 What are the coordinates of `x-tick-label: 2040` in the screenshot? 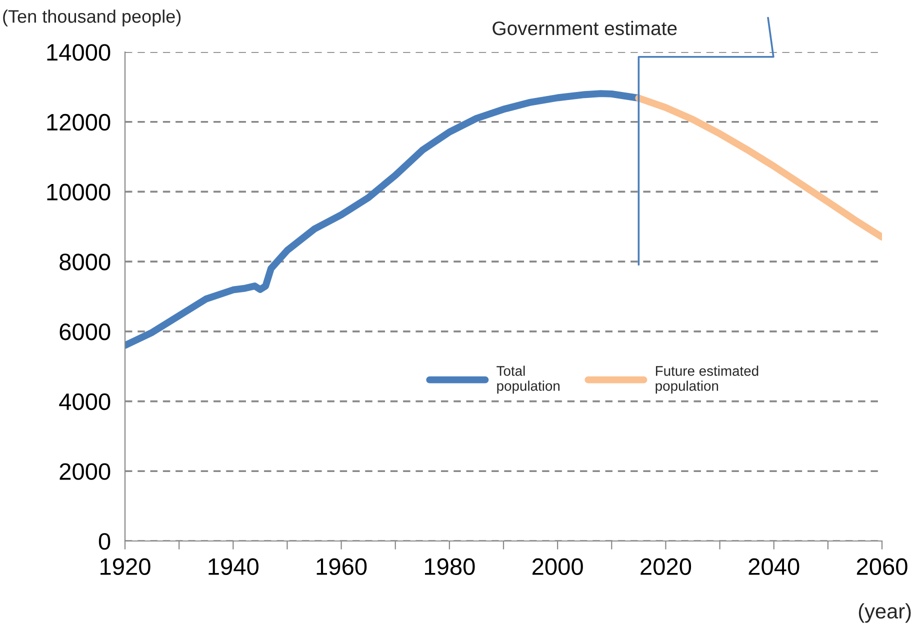 It's located at (774, 567).